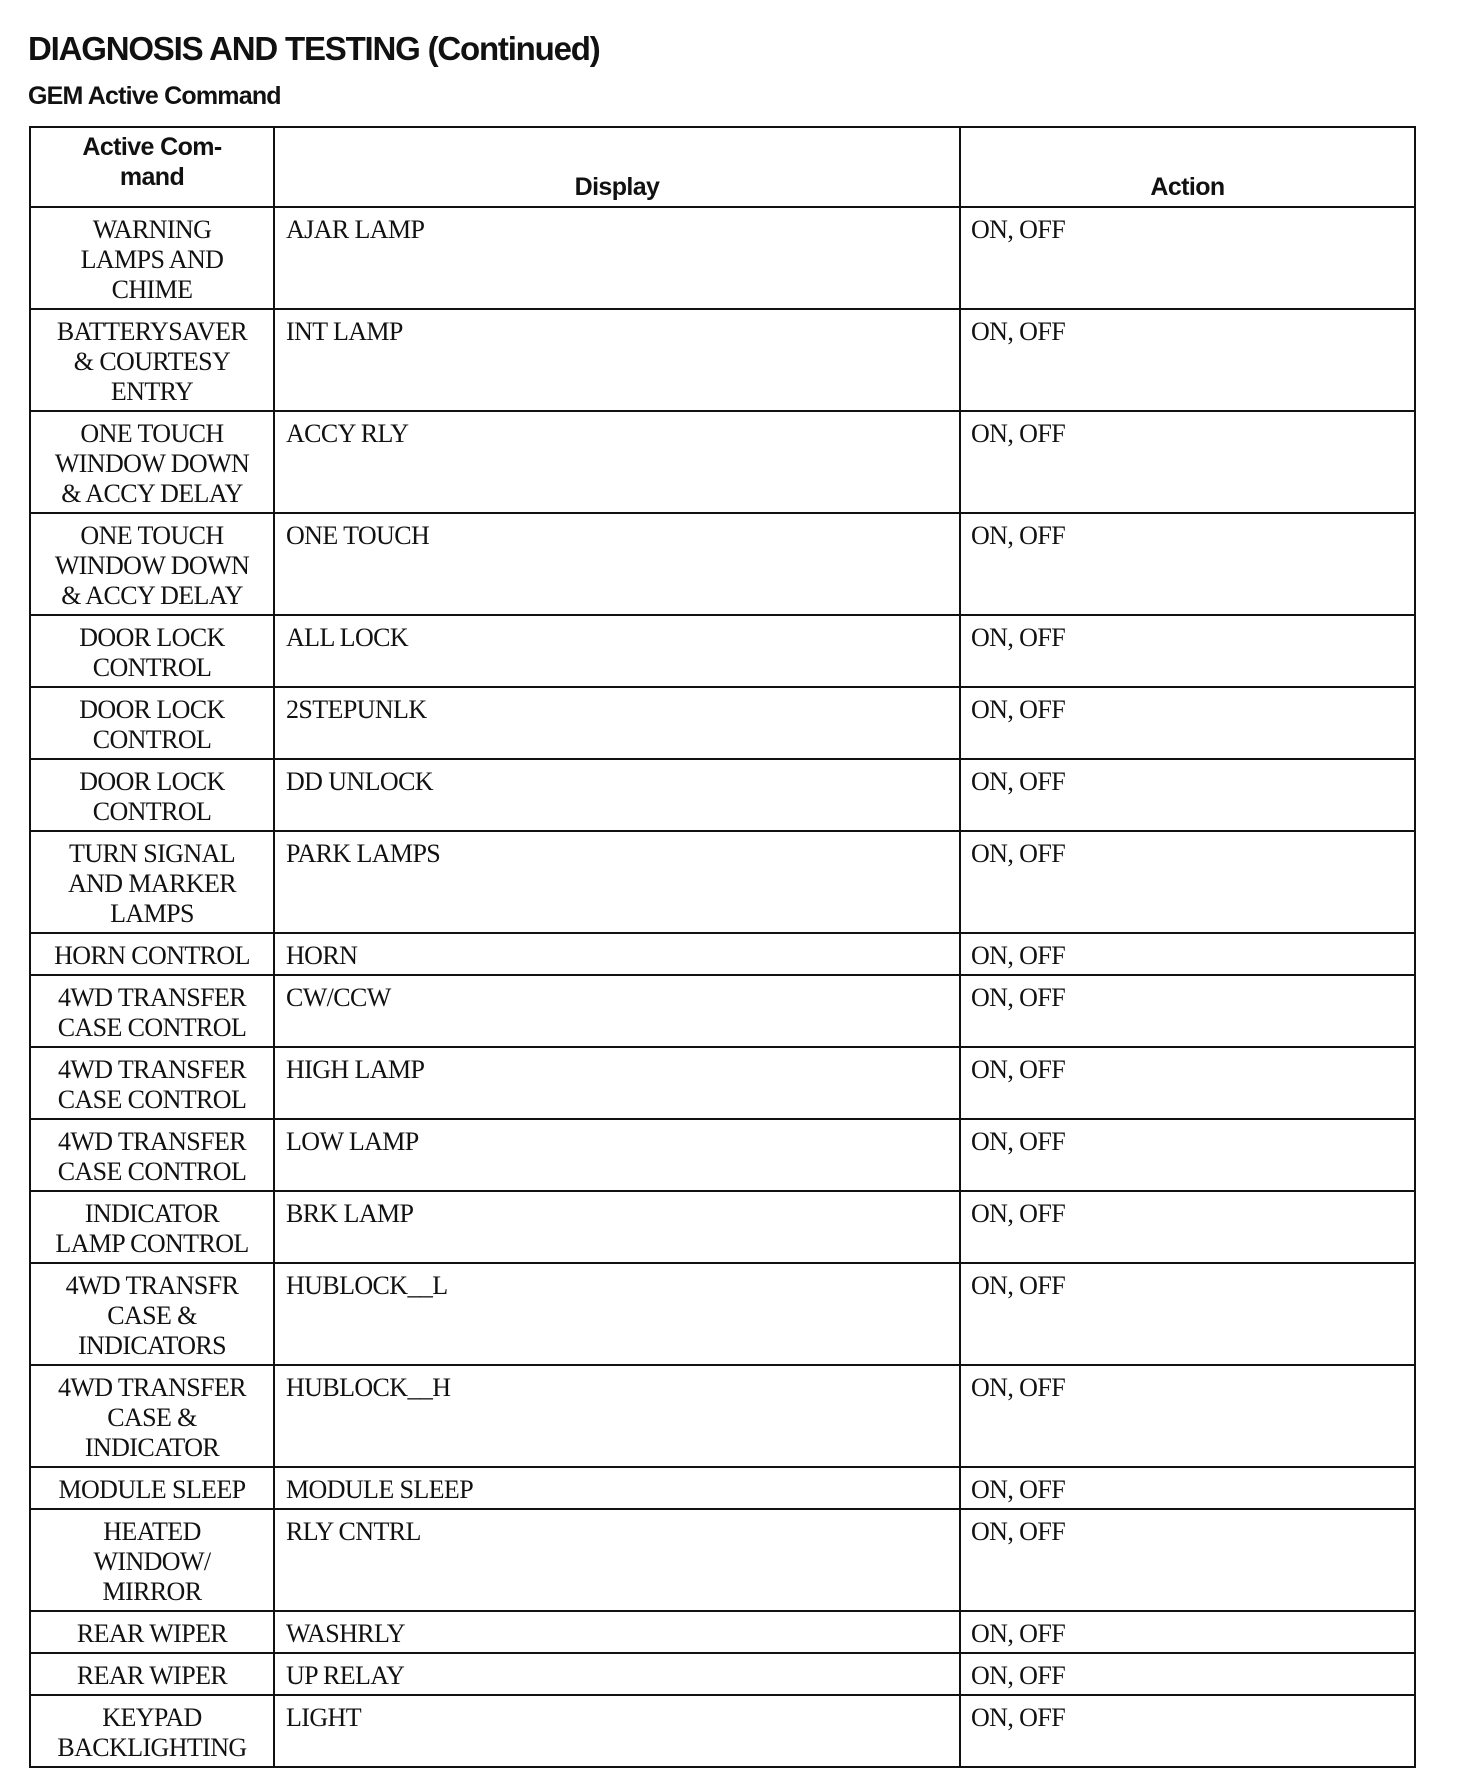 Image resolution: width=1472 pixels, height=1782 pixels. I want to click on header-display: Display, so click(617, 167).